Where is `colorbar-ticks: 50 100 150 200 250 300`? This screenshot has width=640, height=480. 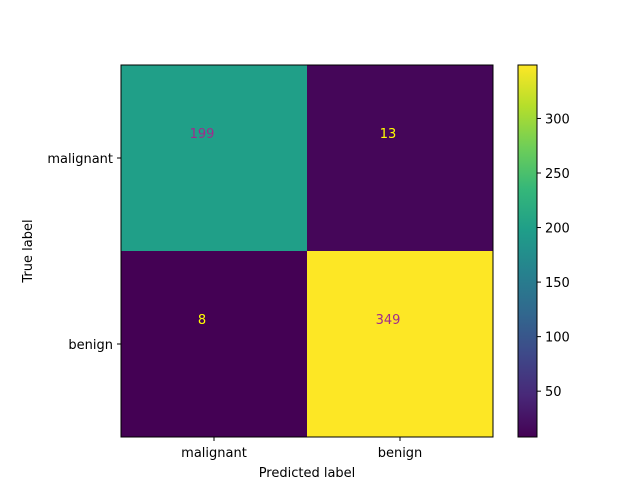
colorbar-ticks: 50 100 150 200 250 300 is located at coordinates (553, 256).